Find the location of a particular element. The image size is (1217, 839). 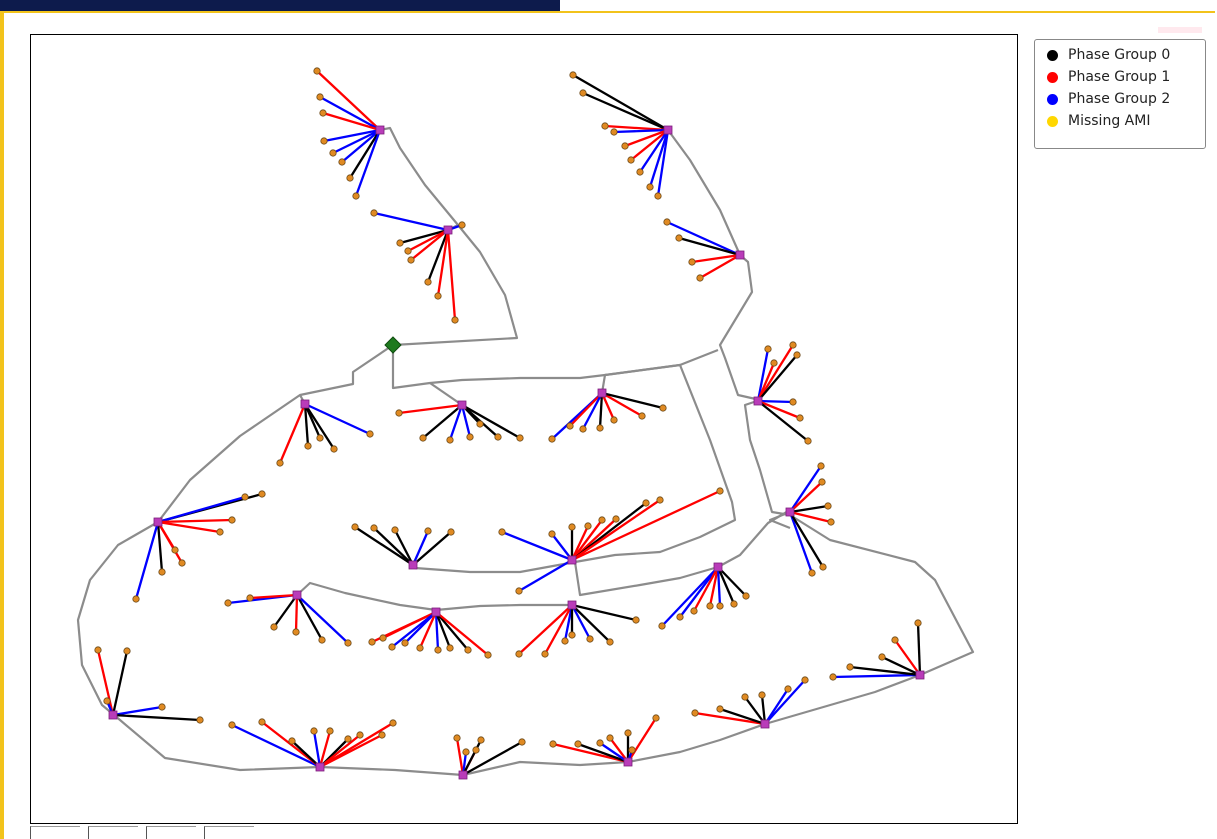

zoom-button is located at coordinates (171, 832).